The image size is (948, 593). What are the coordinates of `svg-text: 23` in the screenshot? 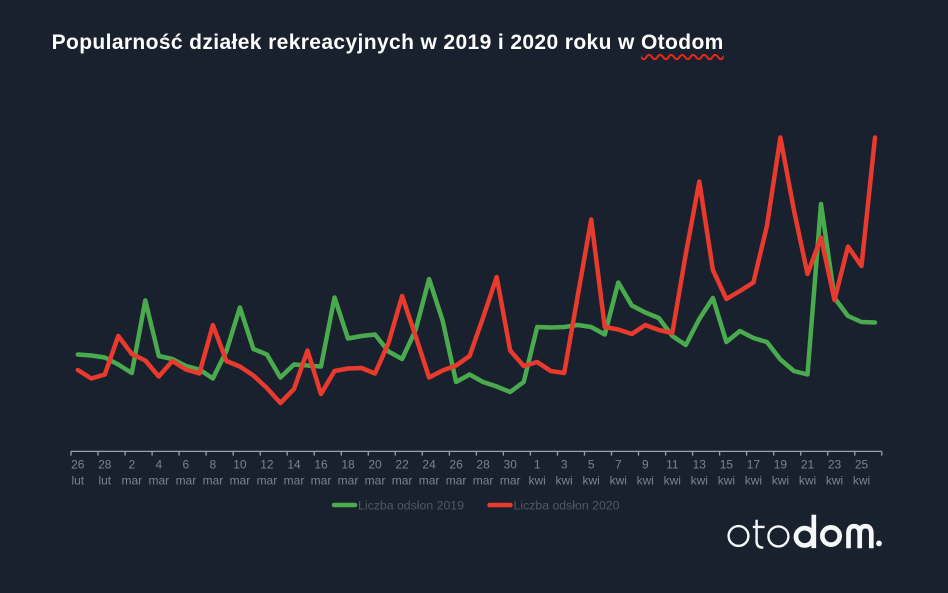 It's located at (835, 465).